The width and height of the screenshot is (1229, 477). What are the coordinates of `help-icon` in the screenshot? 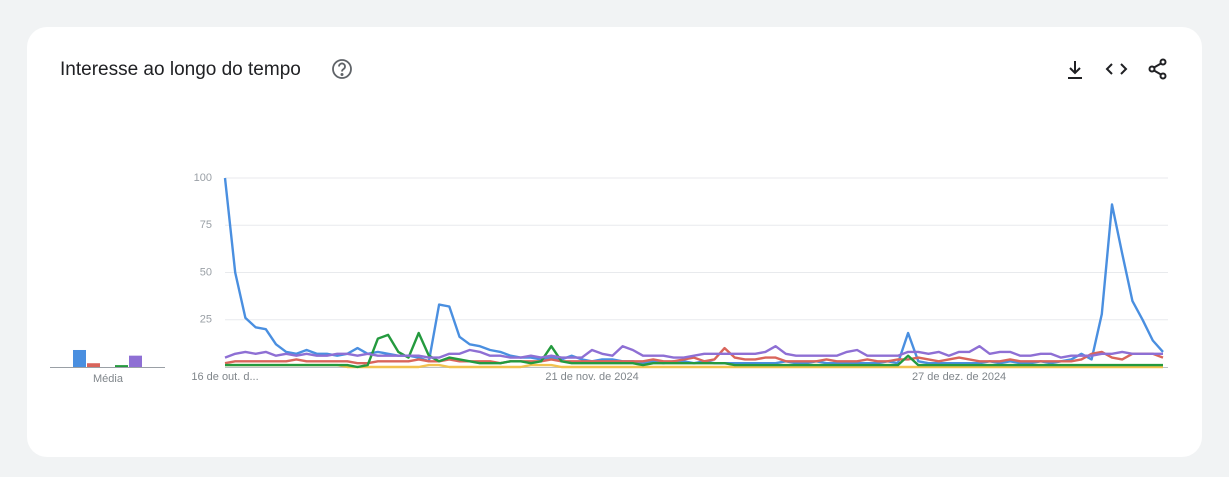 It's located at (342, 69).